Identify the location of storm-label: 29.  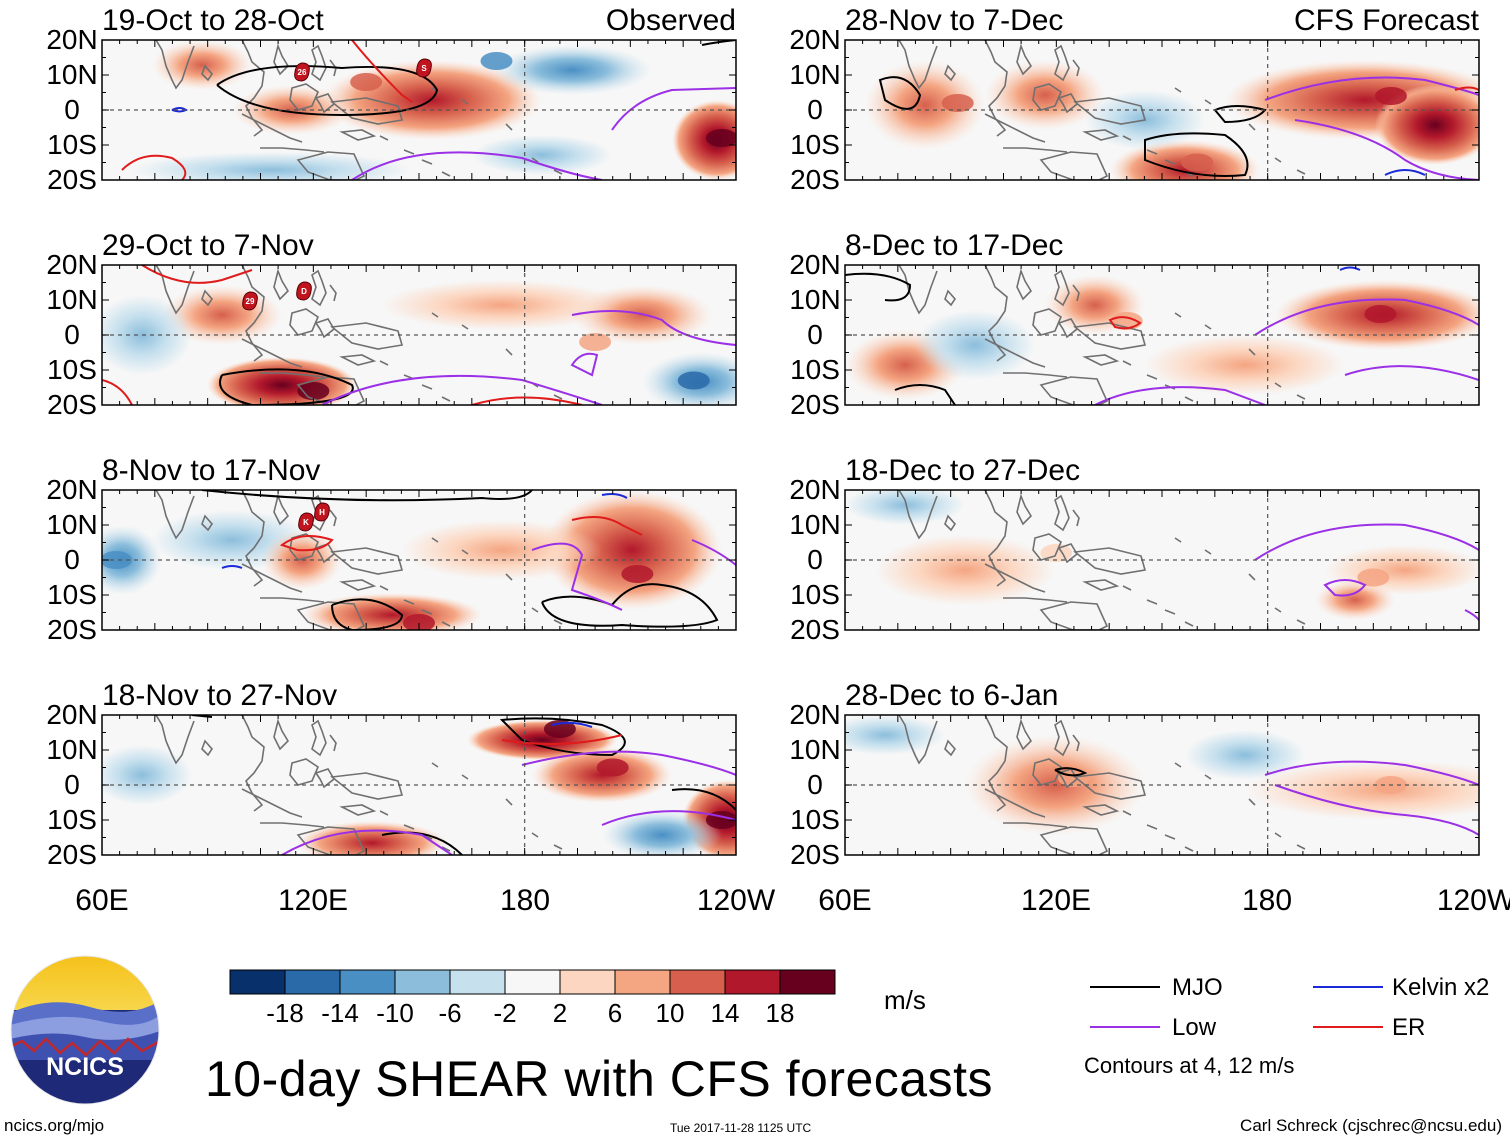
(250, 301).